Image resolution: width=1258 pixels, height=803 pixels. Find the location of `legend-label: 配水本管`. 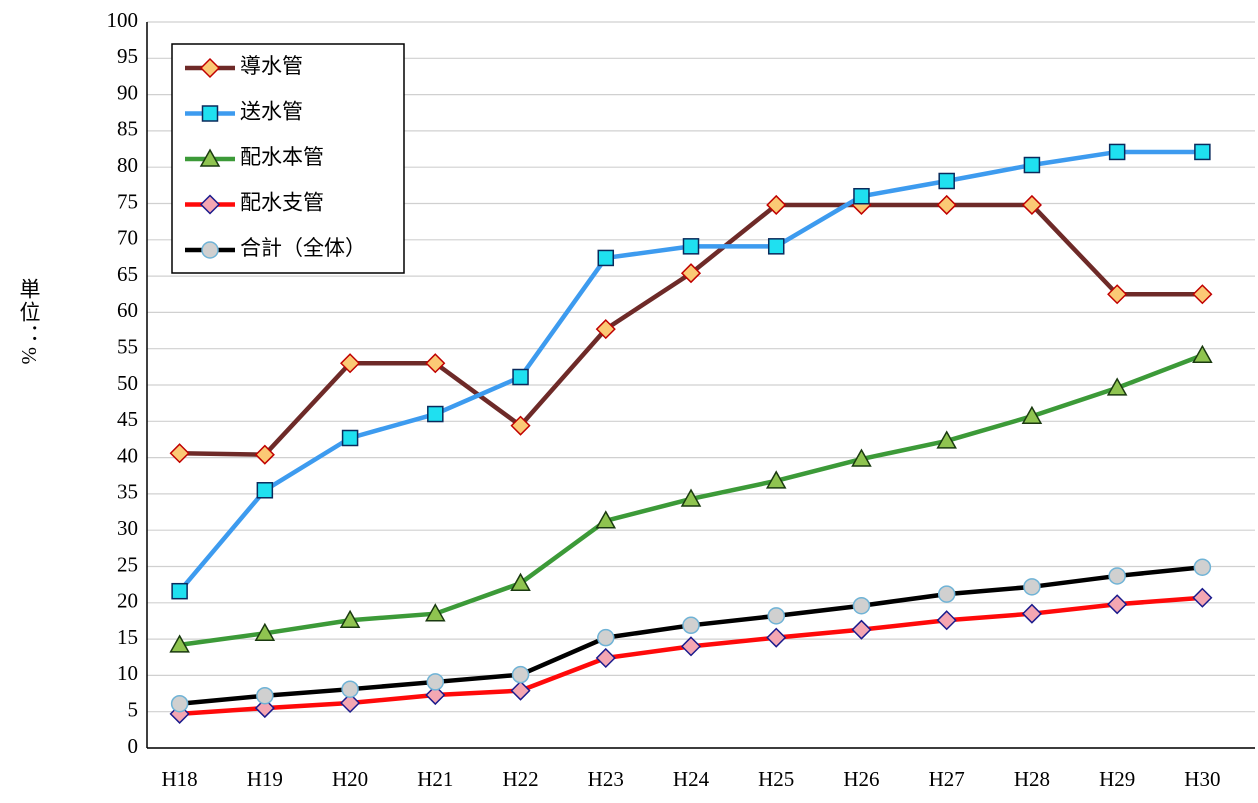

legend-label: 配水本管 is located at coordinates (282, 157).